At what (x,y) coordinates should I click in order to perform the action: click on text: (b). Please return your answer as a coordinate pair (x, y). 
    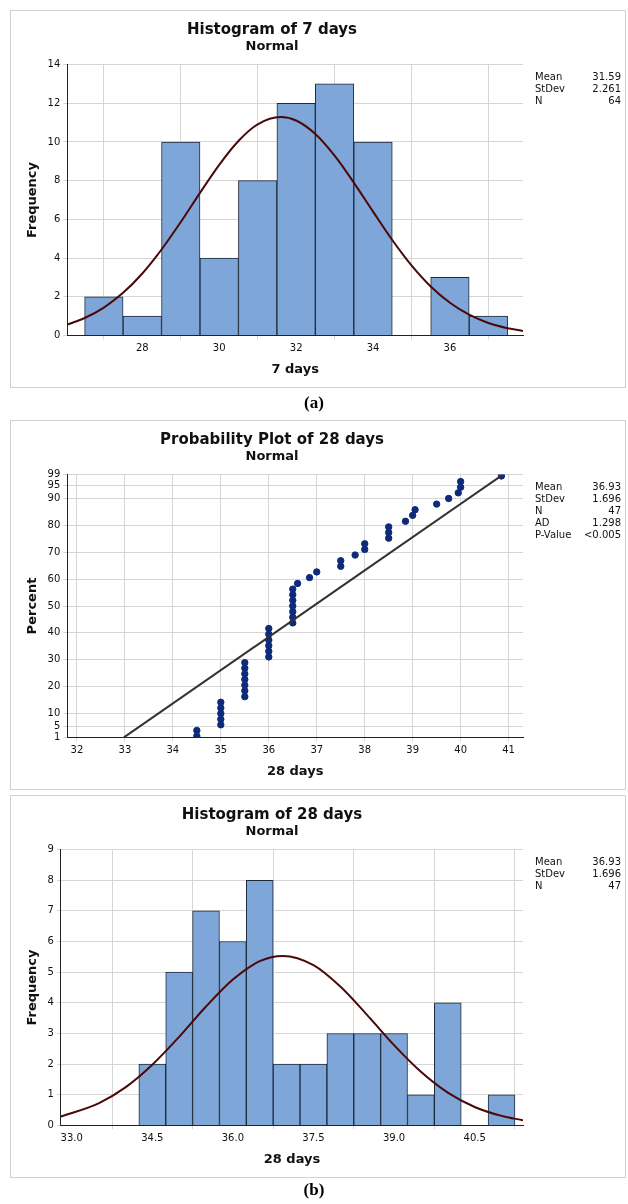
    Looking at the image, I should click on (314, 1190).